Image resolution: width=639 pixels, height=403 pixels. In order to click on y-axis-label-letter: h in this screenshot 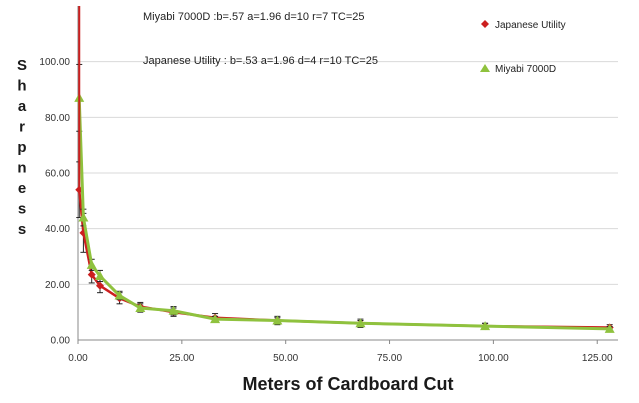, I will do `click(21, 86)`.